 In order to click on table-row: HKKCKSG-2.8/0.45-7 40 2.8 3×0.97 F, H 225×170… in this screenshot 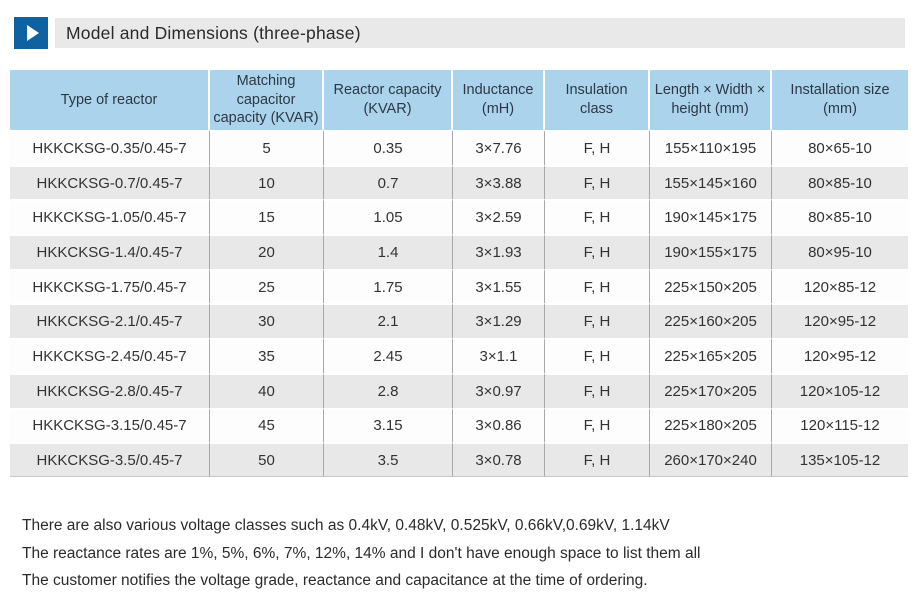, I will do `click(459, 390)`.